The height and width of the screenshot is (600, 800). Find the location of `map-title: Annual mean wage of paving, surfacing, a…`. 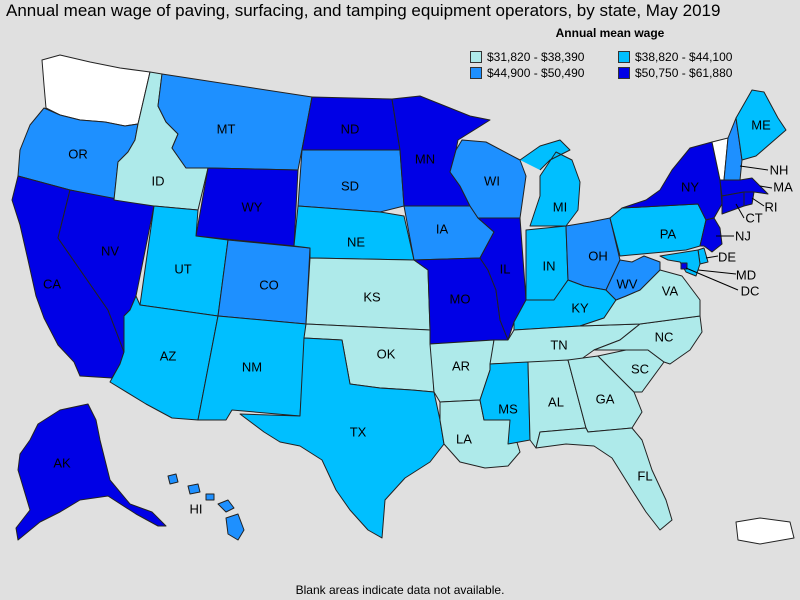

map-title: Annual mean wage of paving, surfacing, a… is located at coordinates (363, 10).